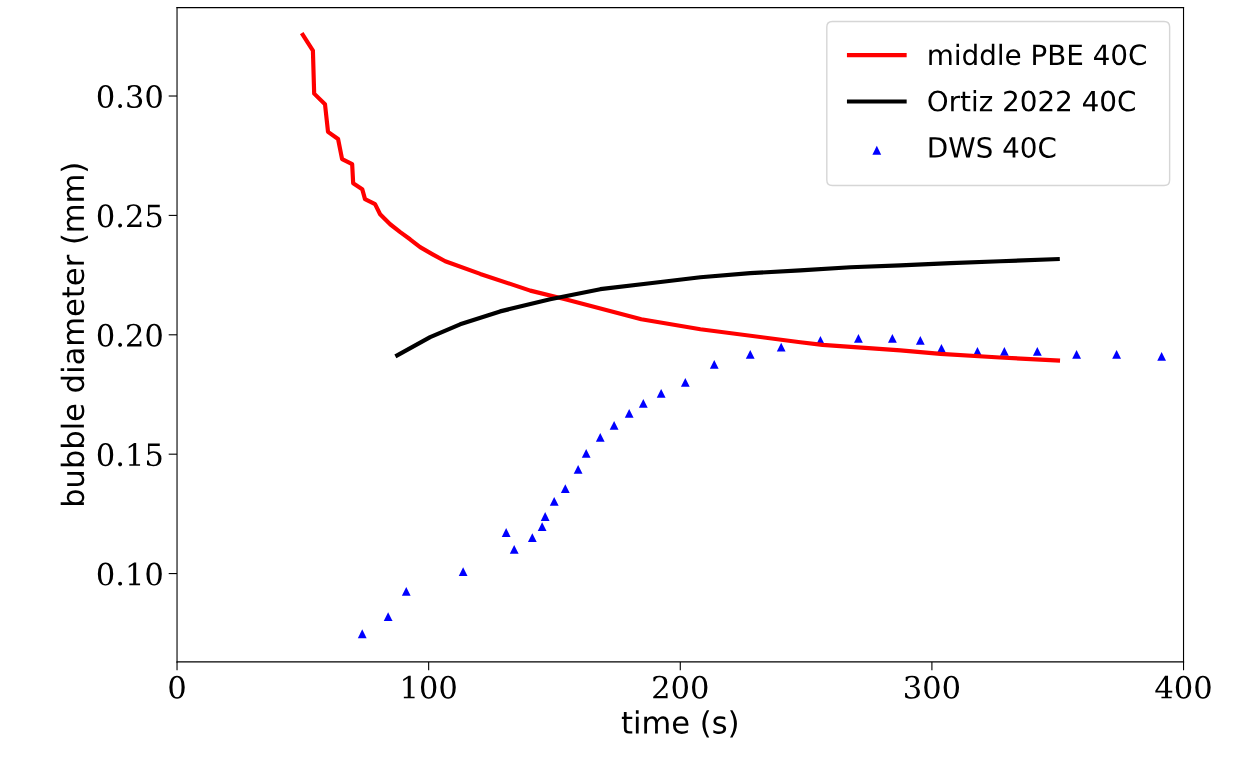 This screenshot has width=1238, height=767. Describe the element at coordinates (129, 96) in the screenshot. I see `y-tick-label: 0.30` at that location.